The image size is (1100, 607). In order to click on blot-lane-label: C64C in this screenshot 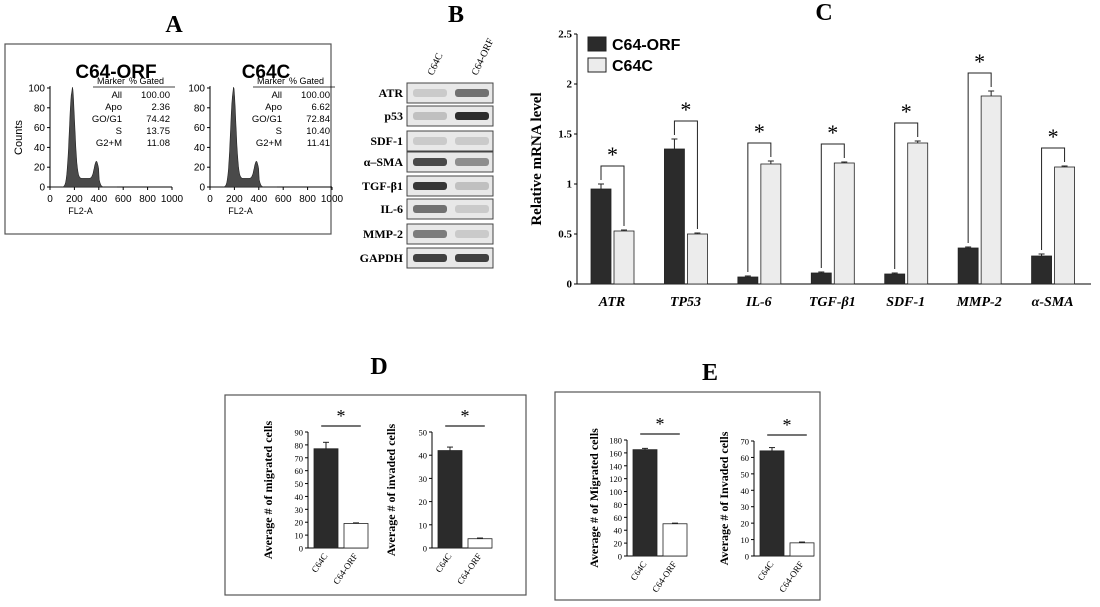, I will do `click(436, 64)`.